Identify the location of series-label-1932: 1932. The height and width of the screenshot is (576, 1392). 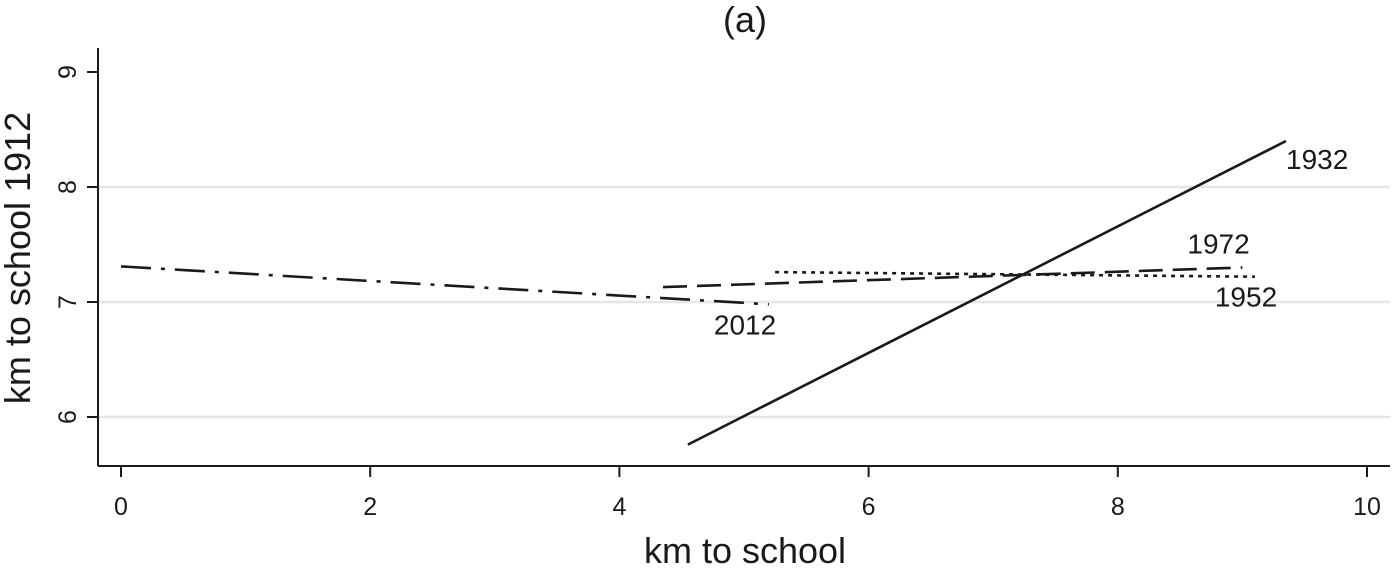
(1317, 159).